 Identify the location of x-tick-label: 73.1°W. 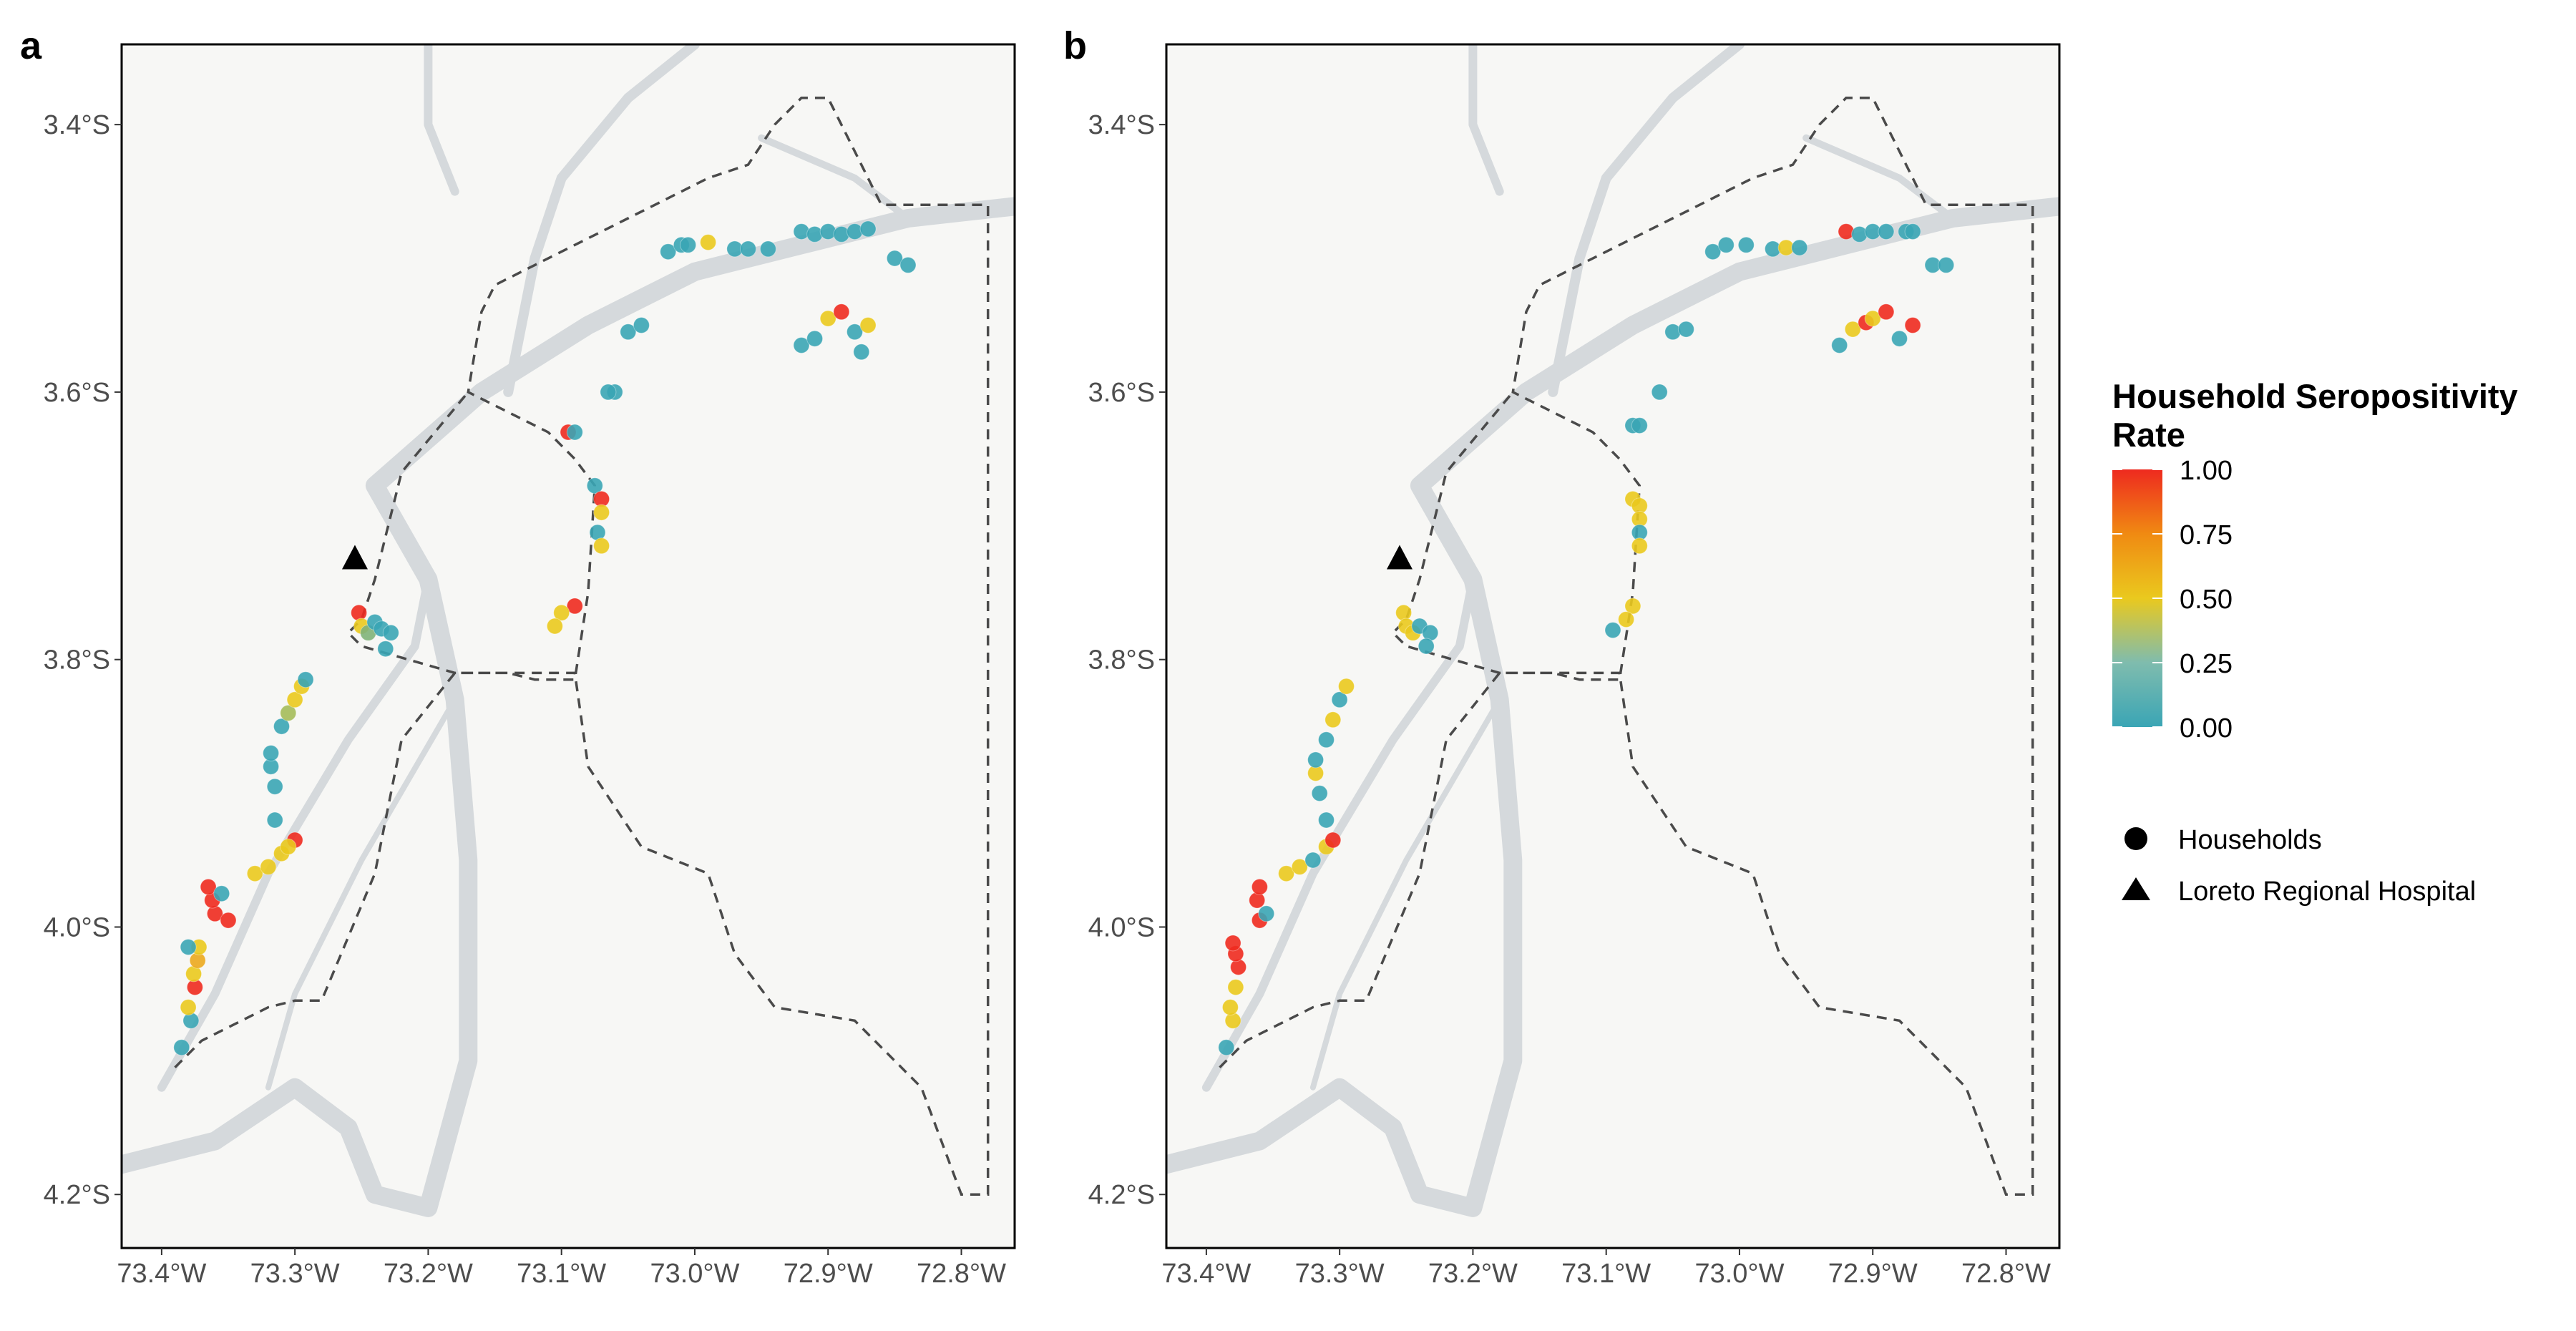
(561, 1274).